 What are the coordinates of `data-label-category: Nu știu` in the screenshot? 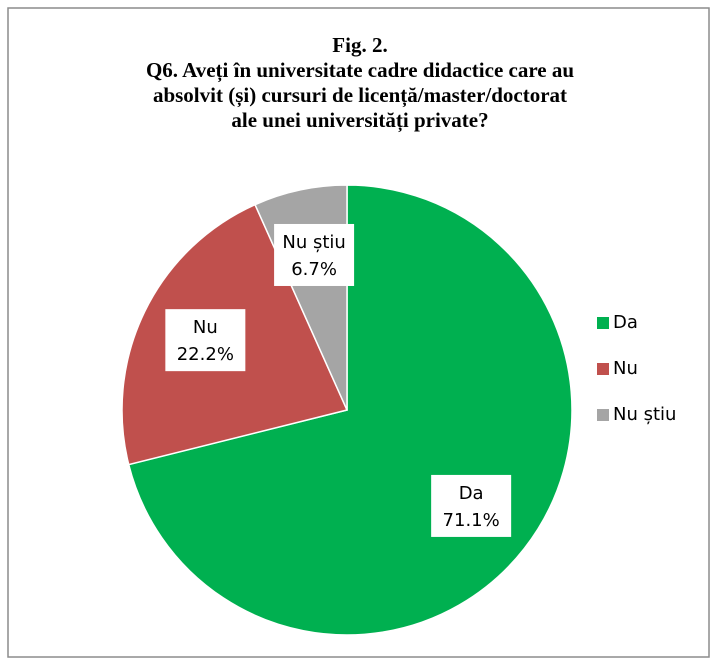 It's located at (313, 242).